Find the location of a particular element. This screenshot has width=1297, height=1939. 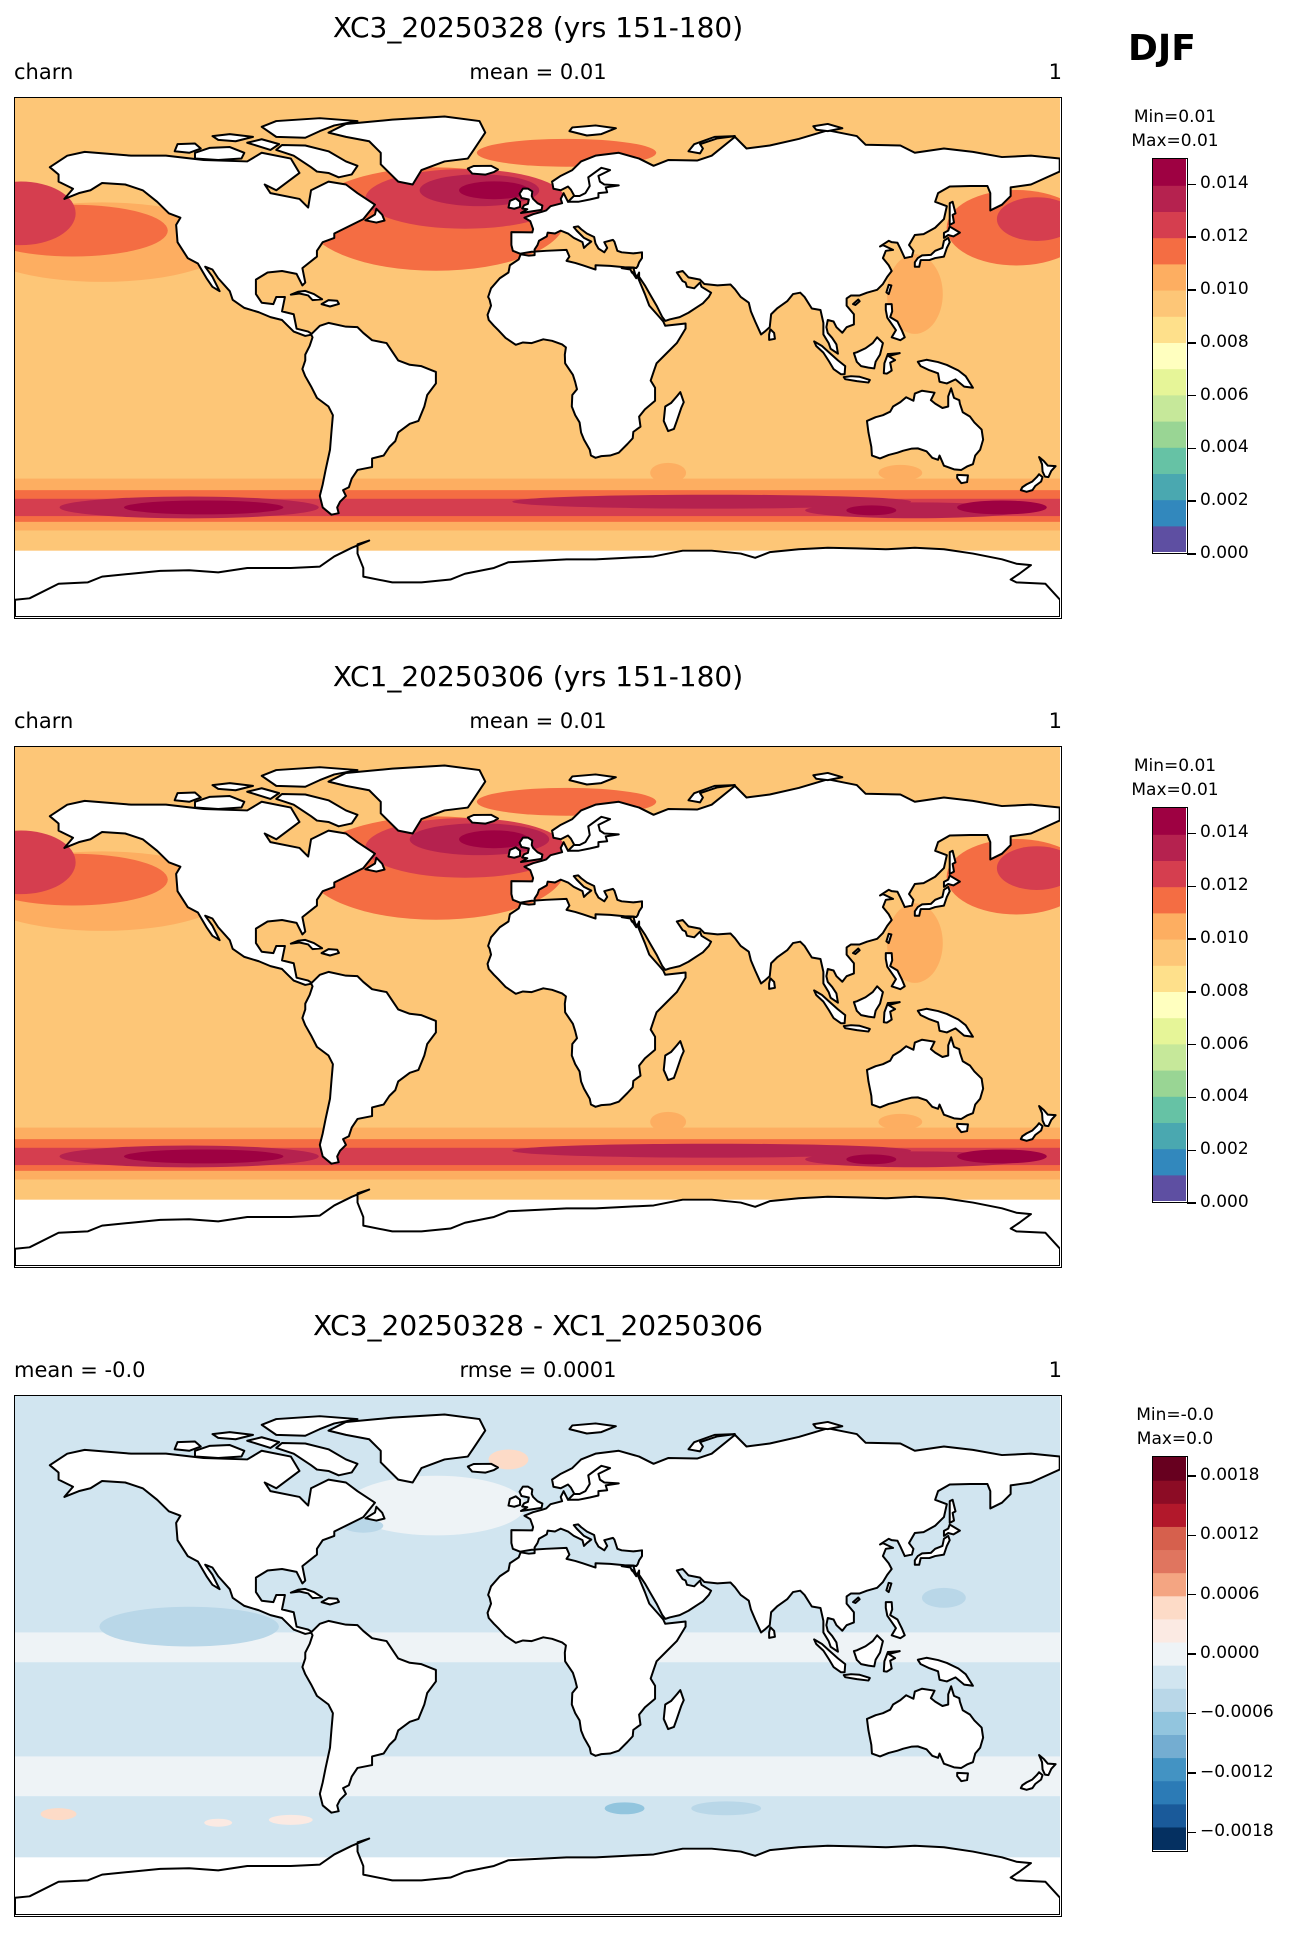

land-hokkaido is located at coordinates (951, 1530).